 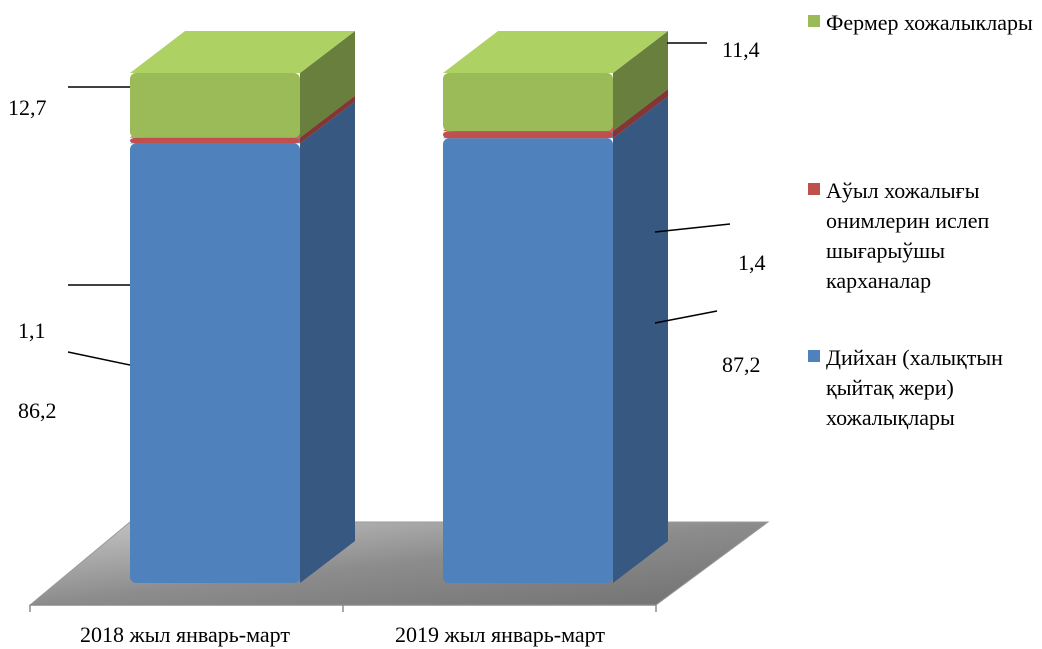 I want to click on data-label-2-1: 11,4, so click(x=741, y=49).